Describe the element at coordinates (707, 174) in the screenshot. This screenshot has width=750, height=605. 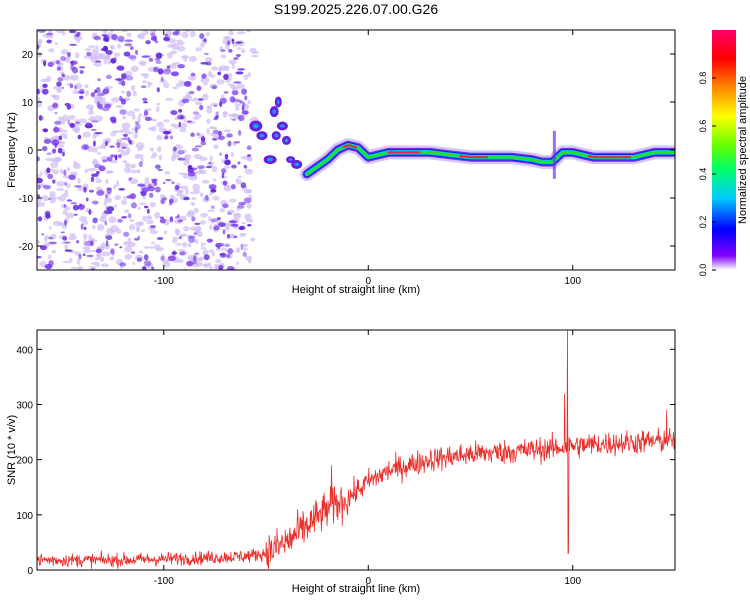
I see `colorbar-ticks: 0.0 0.2 0.4 0.6 0.8` at that location.